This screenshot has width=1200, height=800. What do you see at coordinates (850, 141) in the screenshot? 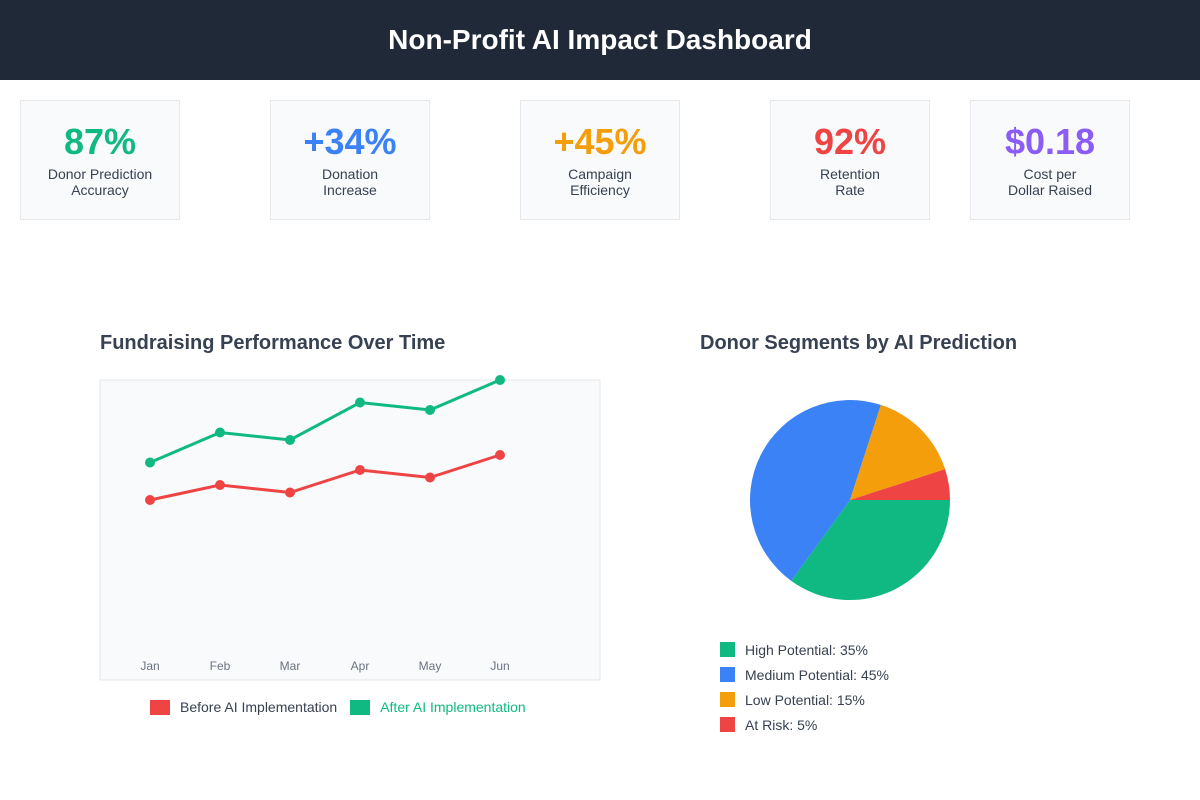
I see `kpi-value: 92%` at bounding box center [850, 141].